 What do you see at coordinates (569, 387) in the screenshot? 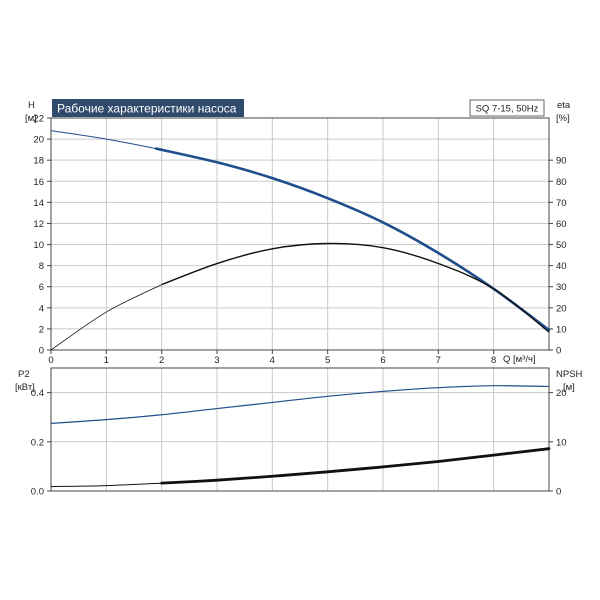
I see `bottom-y2-axis-unit: [м]` at bounding box center [569, 387].